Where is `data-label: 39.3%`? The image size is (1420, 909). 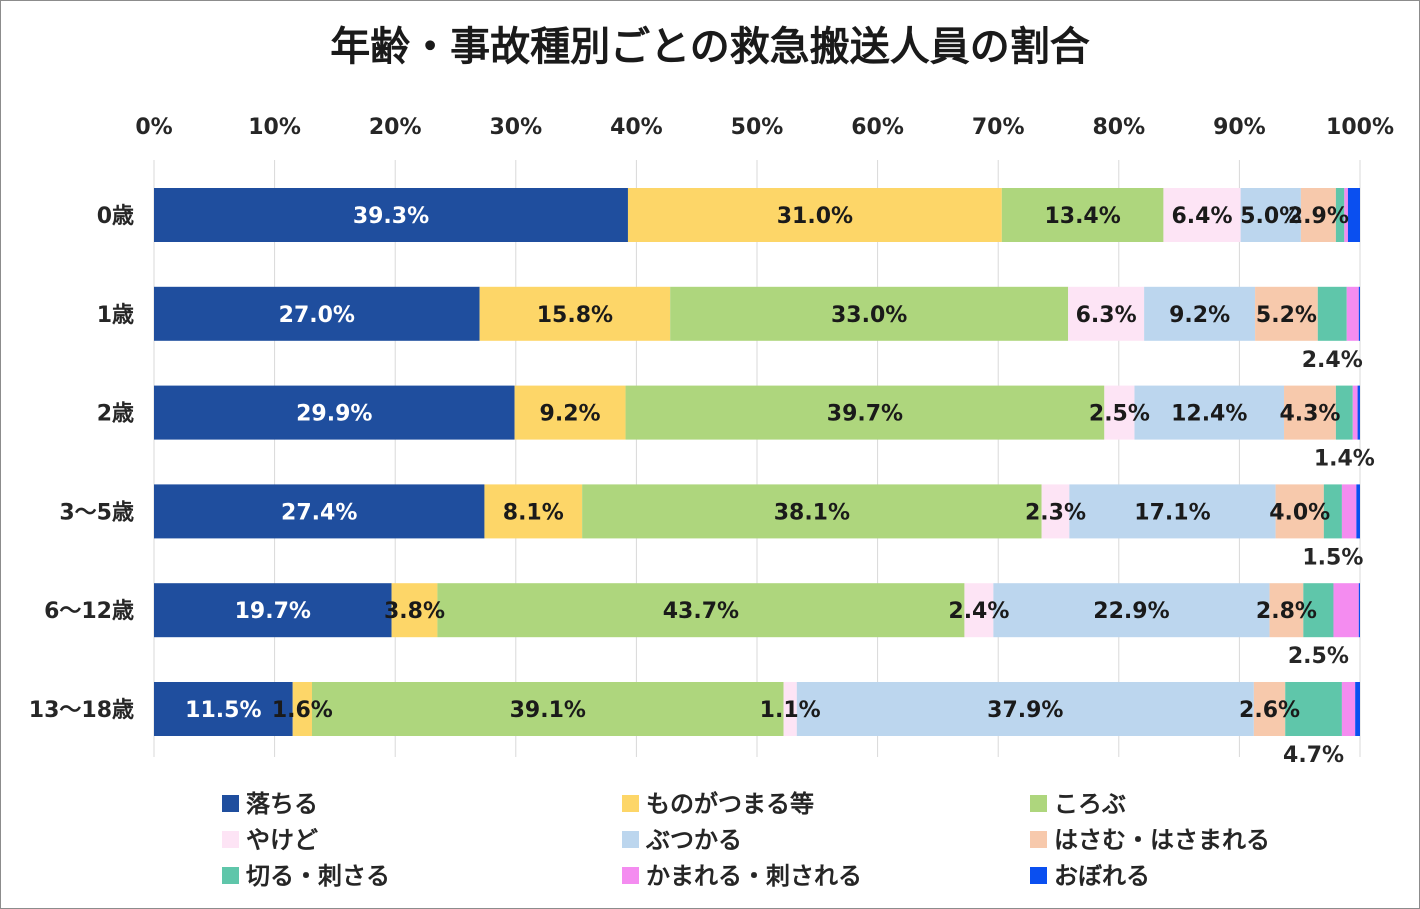
data-label: 39.3% is located at coordinates (391, 216).